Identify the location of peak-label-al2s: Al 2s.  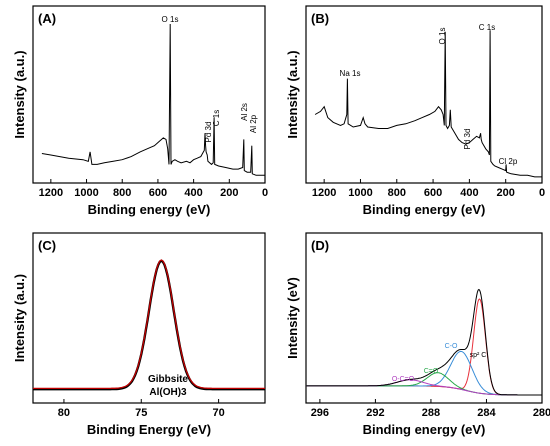
(244, 112).